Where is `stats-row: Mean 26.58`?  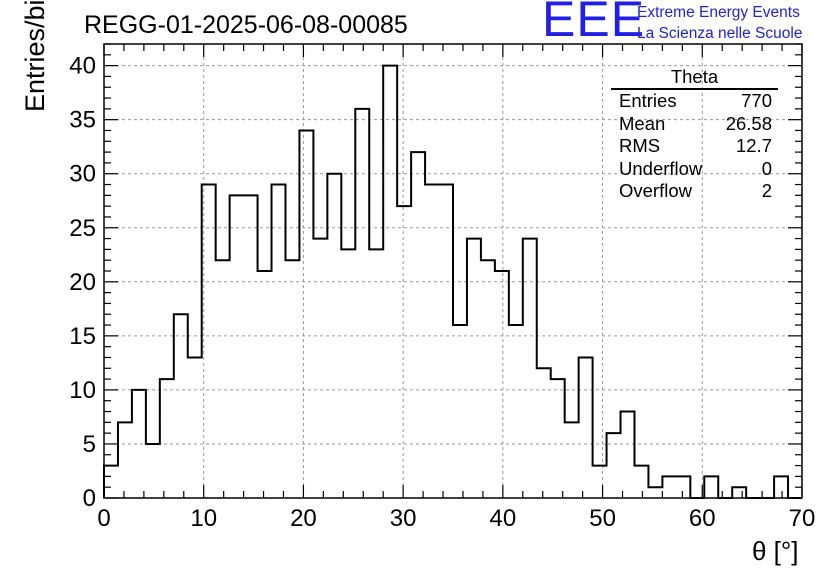
stats-row: Mean 26.58 is located at coordinates (694, 124).